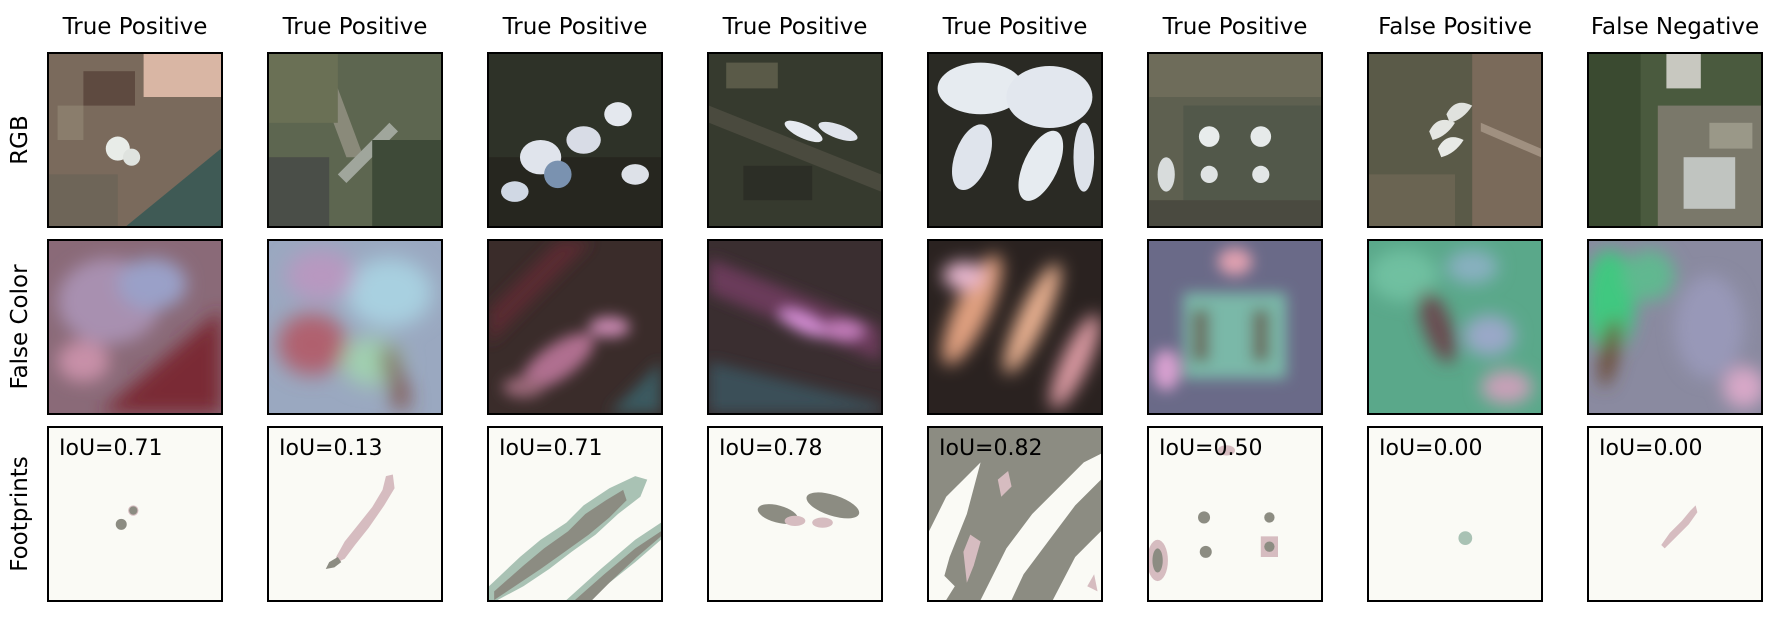 The width and height of the screenshot is (1783, 628). What do you see at coordinates (1455, 27) in the screenshot?
I see `column-title: False Positive` at bounding box center [1455, 27].